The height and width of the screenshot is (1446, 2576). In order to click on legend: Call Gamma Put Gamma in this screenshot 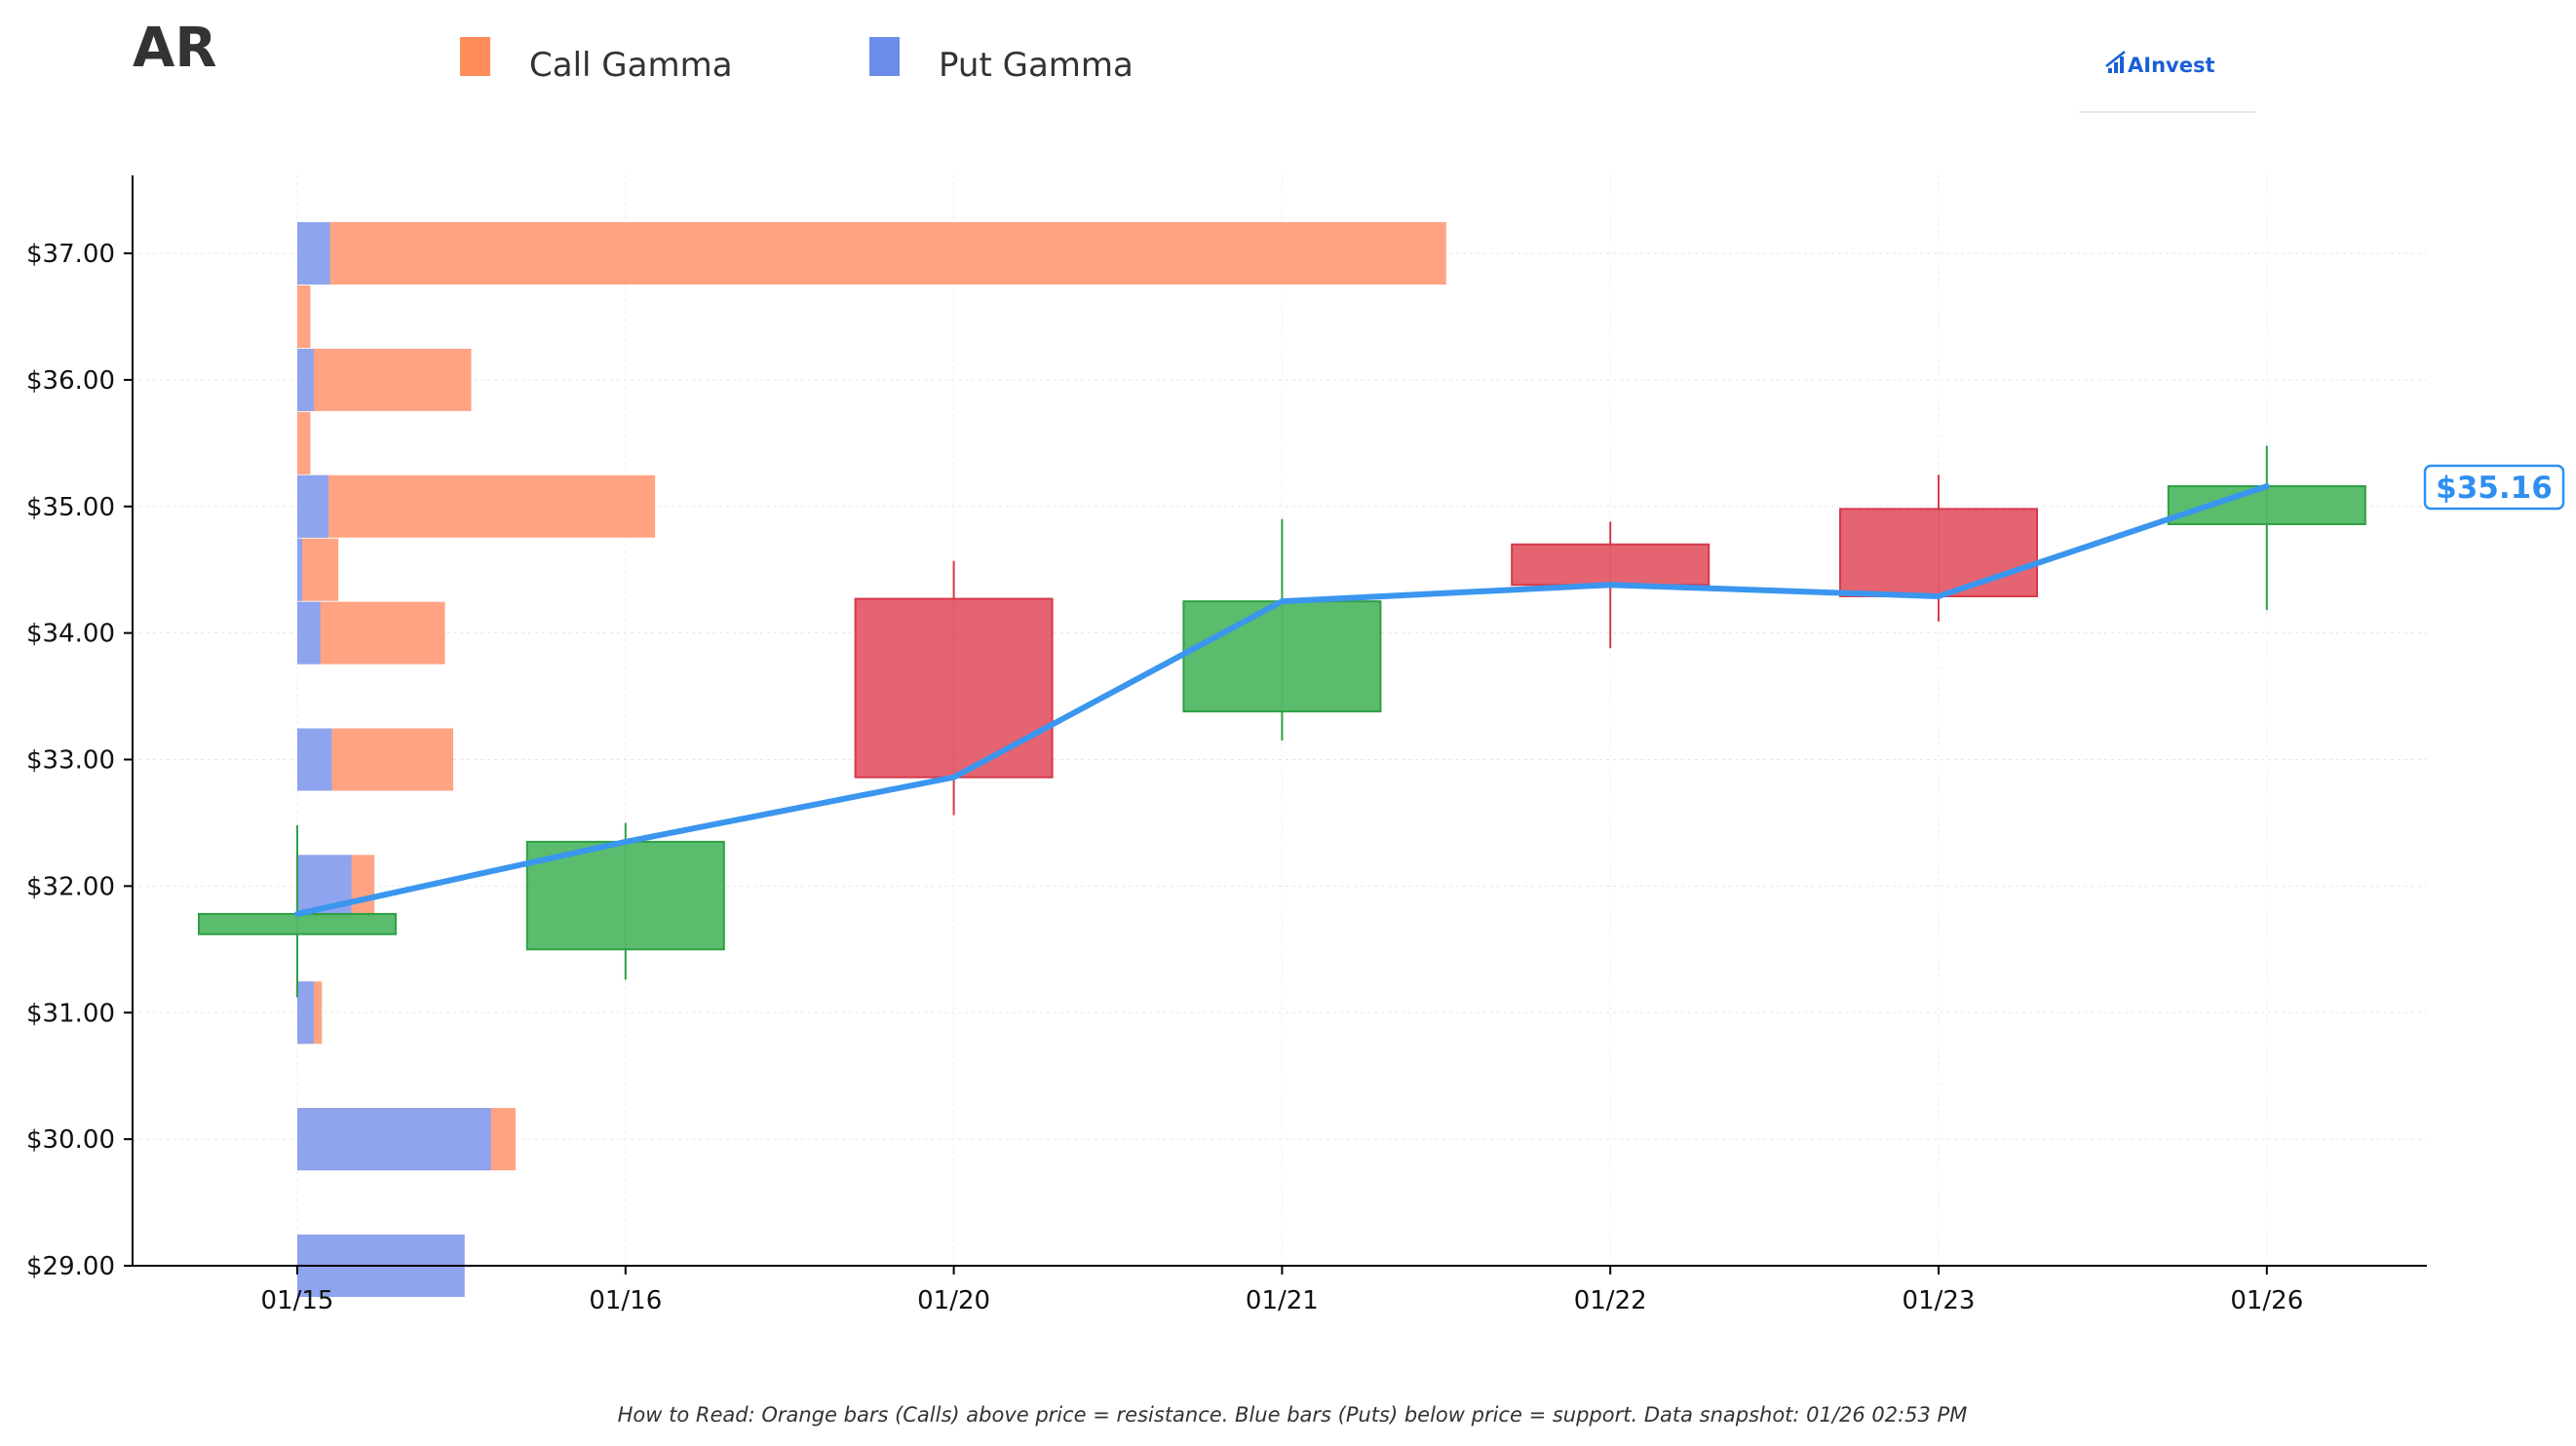, I will do `click(797, 61)`.